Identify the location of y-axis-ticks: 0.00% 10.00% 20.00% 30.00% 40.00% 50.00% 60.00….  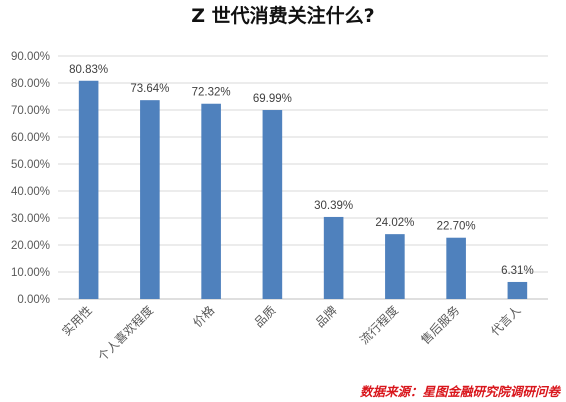
(30, 178).